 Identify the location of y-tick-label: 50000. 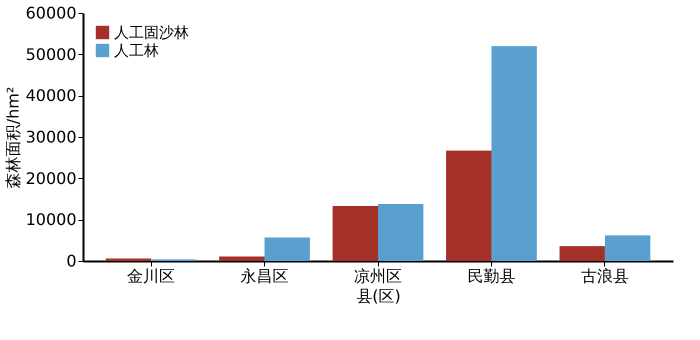
(51, 54).